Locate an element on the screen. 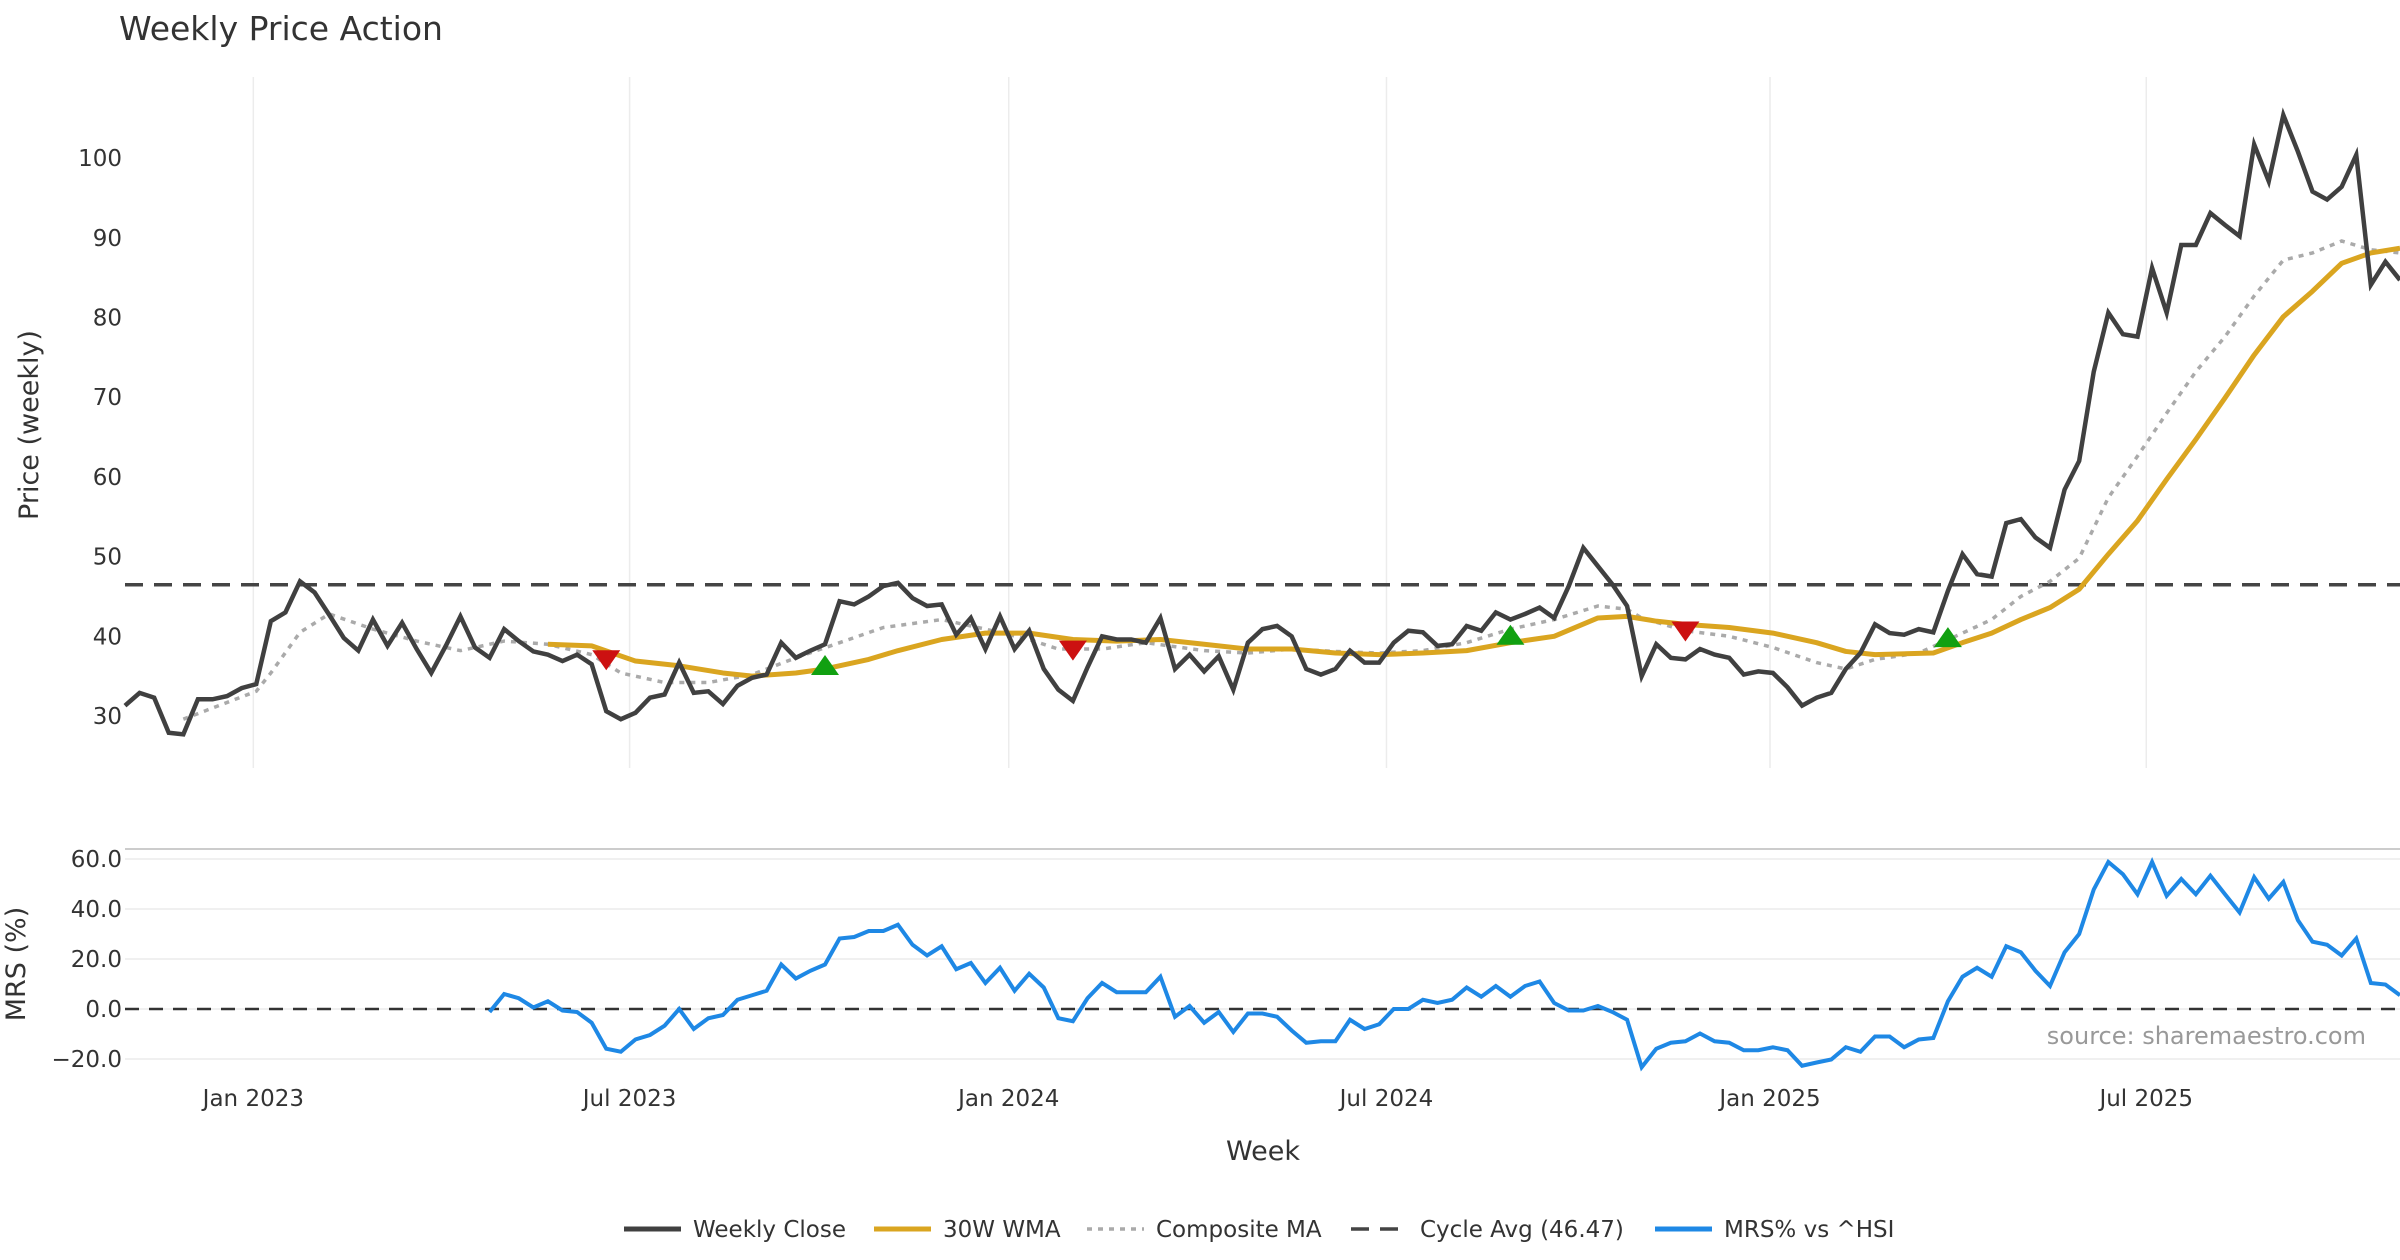 The image size is (2400, 1260). source-credit: source: sharemaestro.com is located at coordinates (2206, 1036).